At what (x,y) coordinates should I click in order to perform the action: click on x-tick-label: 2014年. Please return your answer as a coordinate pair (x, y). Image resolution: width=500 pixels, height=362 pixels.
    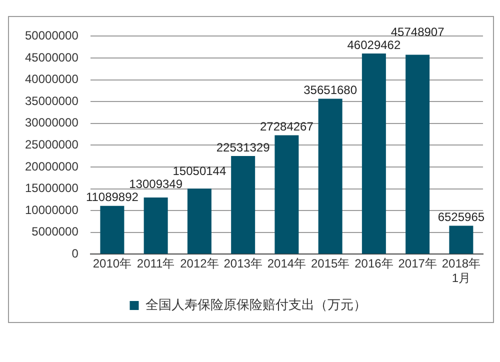
    Looking at the image, I should click on (286, 263).